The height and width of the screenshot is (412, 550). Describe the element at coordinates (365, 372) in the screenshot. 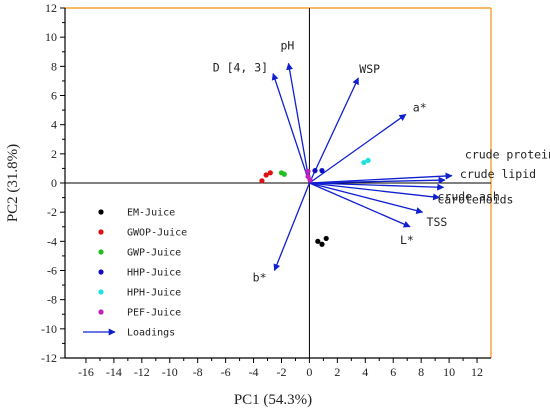

I see `x-tick-label: 4` at that location.